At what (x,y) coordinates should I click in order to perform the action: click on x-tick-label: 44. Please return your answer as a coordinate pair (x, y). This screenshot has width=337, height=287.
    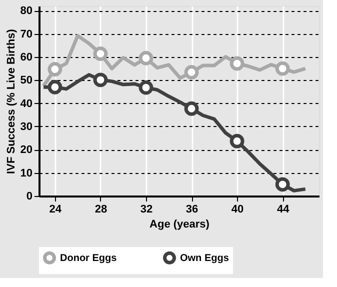
    Looking at the image, I should click on (283, 210).